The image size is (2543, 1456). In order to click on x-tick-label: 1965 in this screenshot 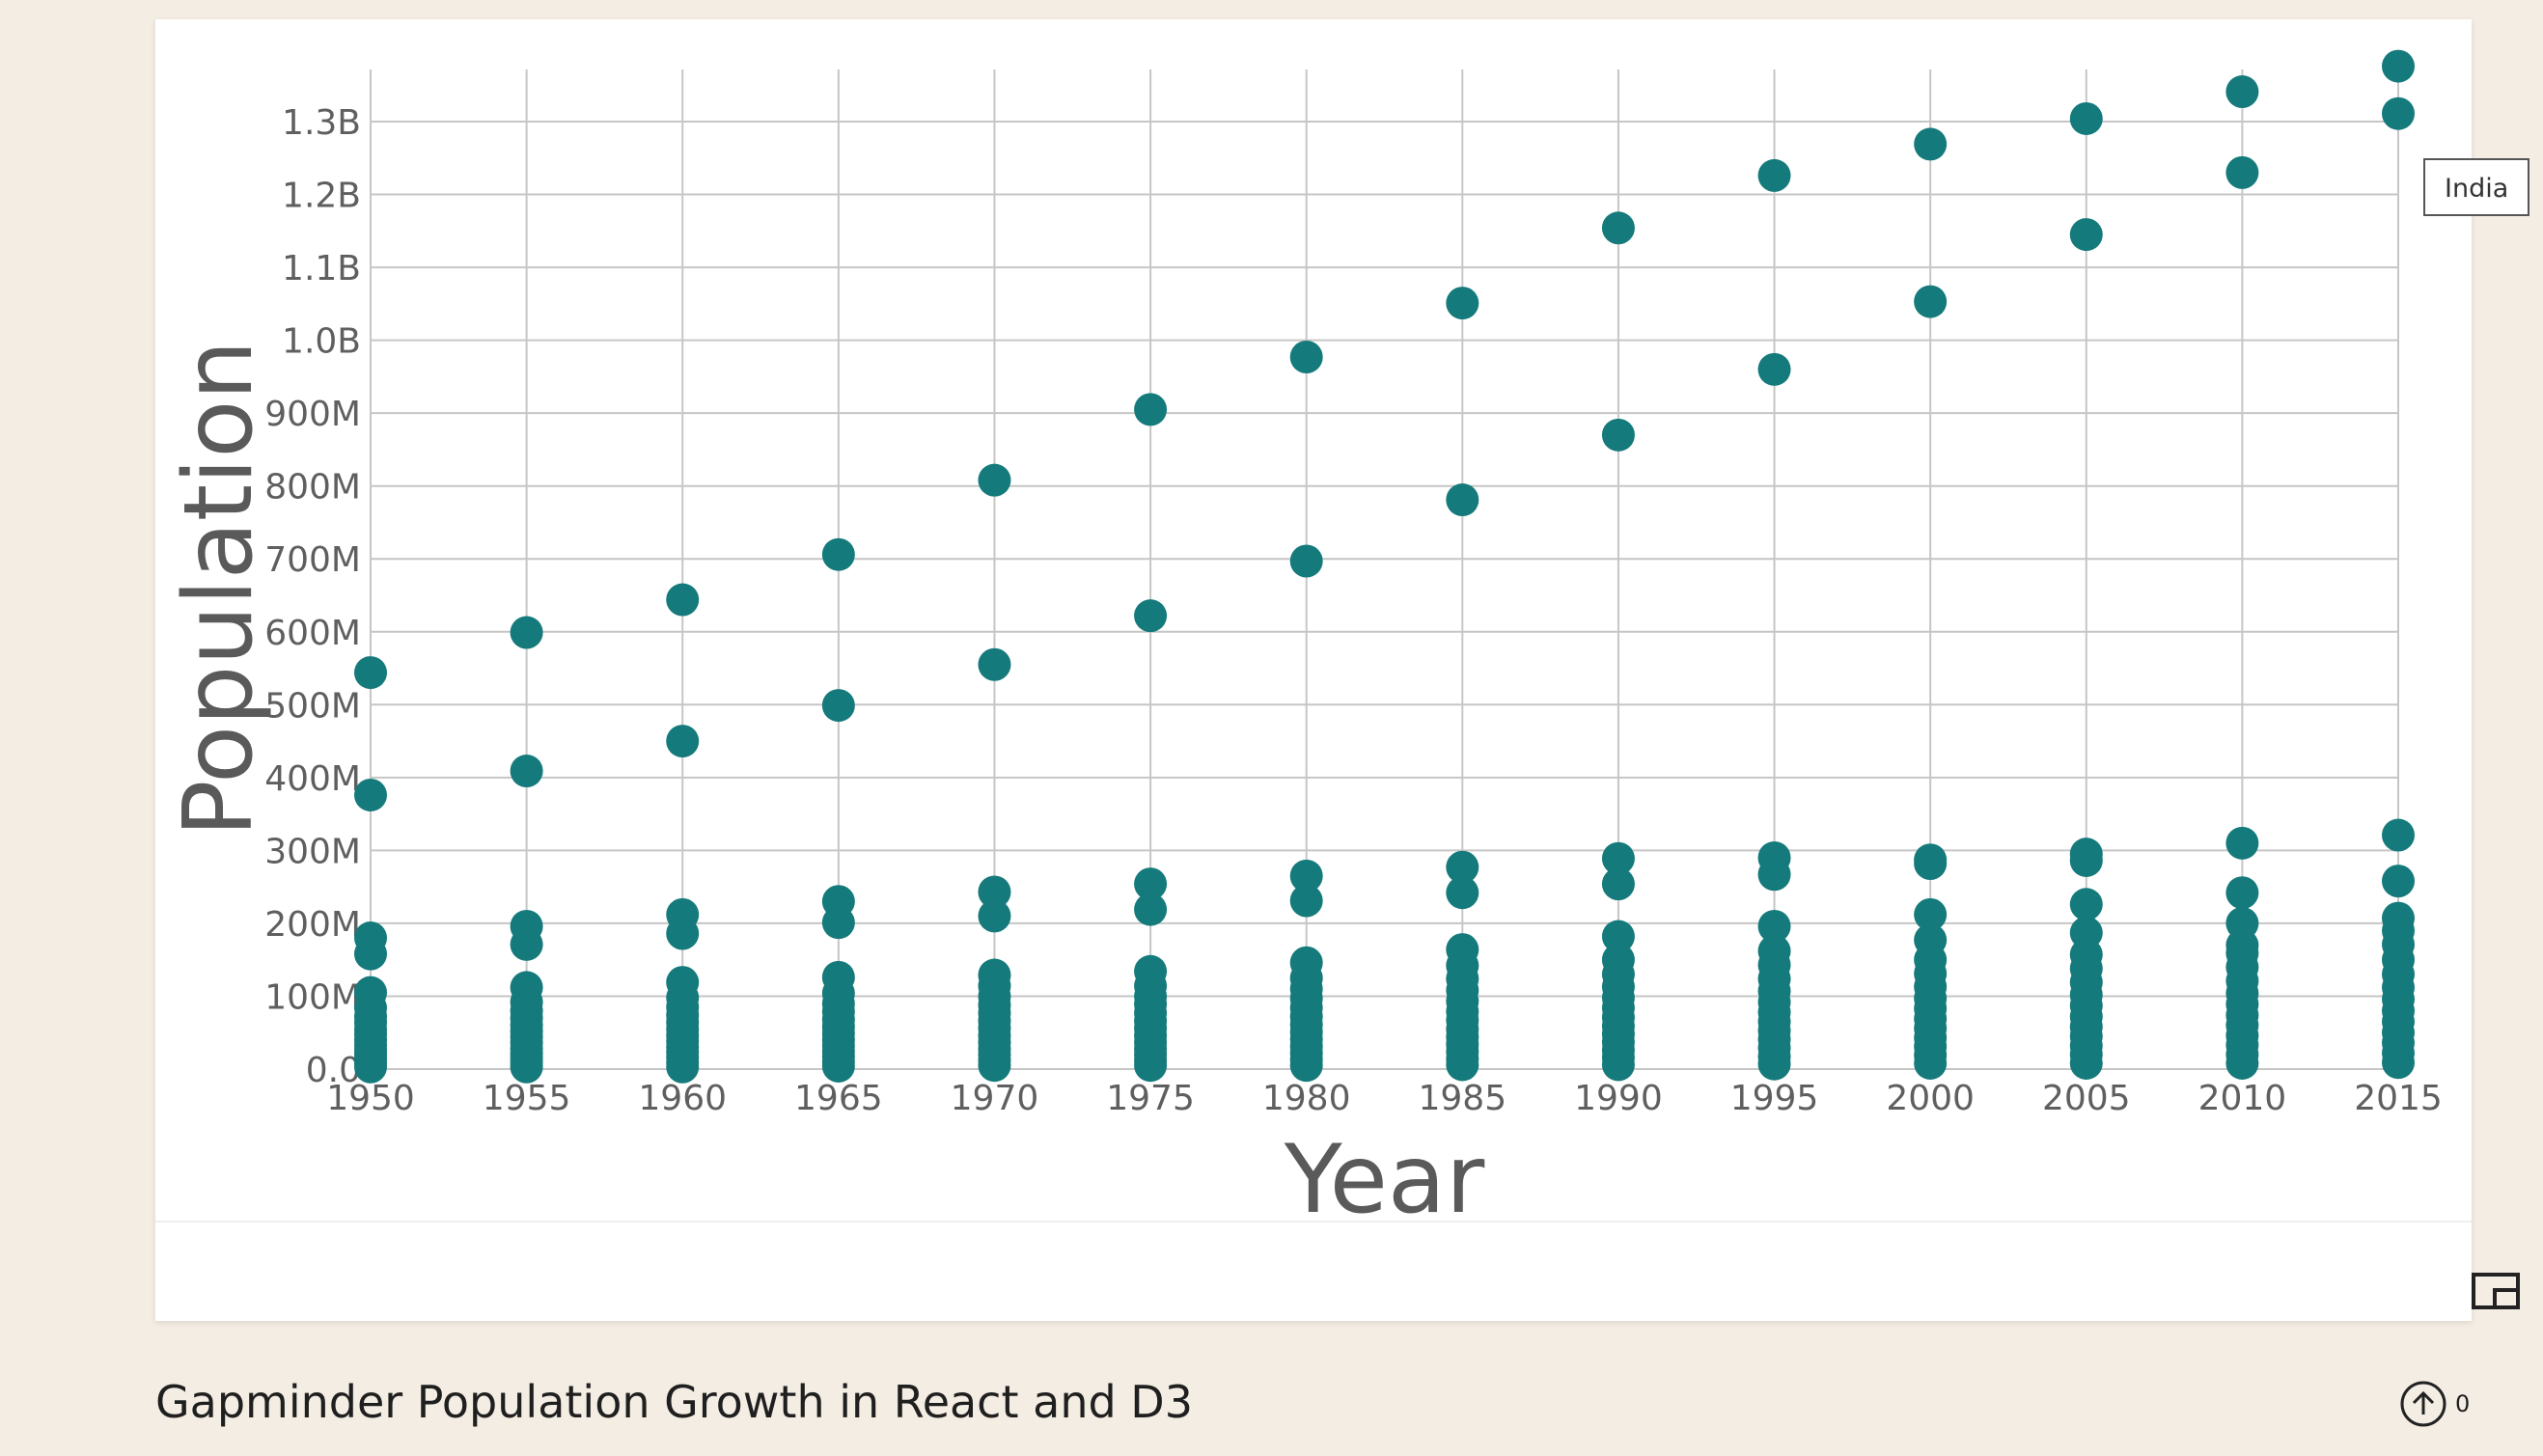, I will do `click(838, 1099)`.